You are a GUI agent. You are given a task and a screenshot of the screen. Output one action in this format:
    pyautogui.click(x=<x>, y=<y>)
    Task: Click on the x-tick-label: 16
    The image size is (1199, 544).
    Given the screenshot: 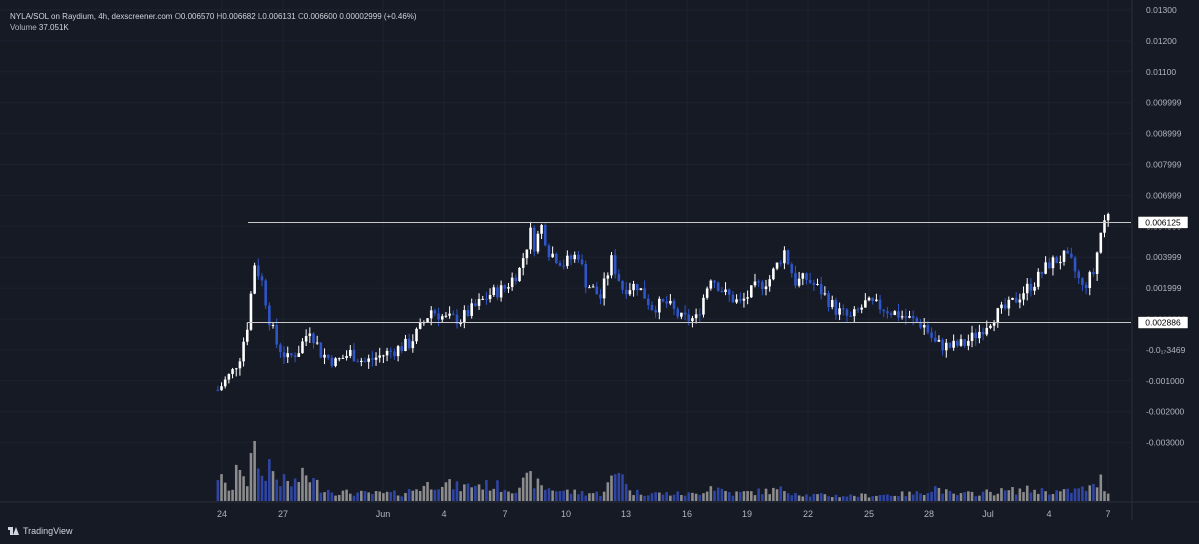 What is the action you would take?
    pyautogui.click(x=687, y=514)
    